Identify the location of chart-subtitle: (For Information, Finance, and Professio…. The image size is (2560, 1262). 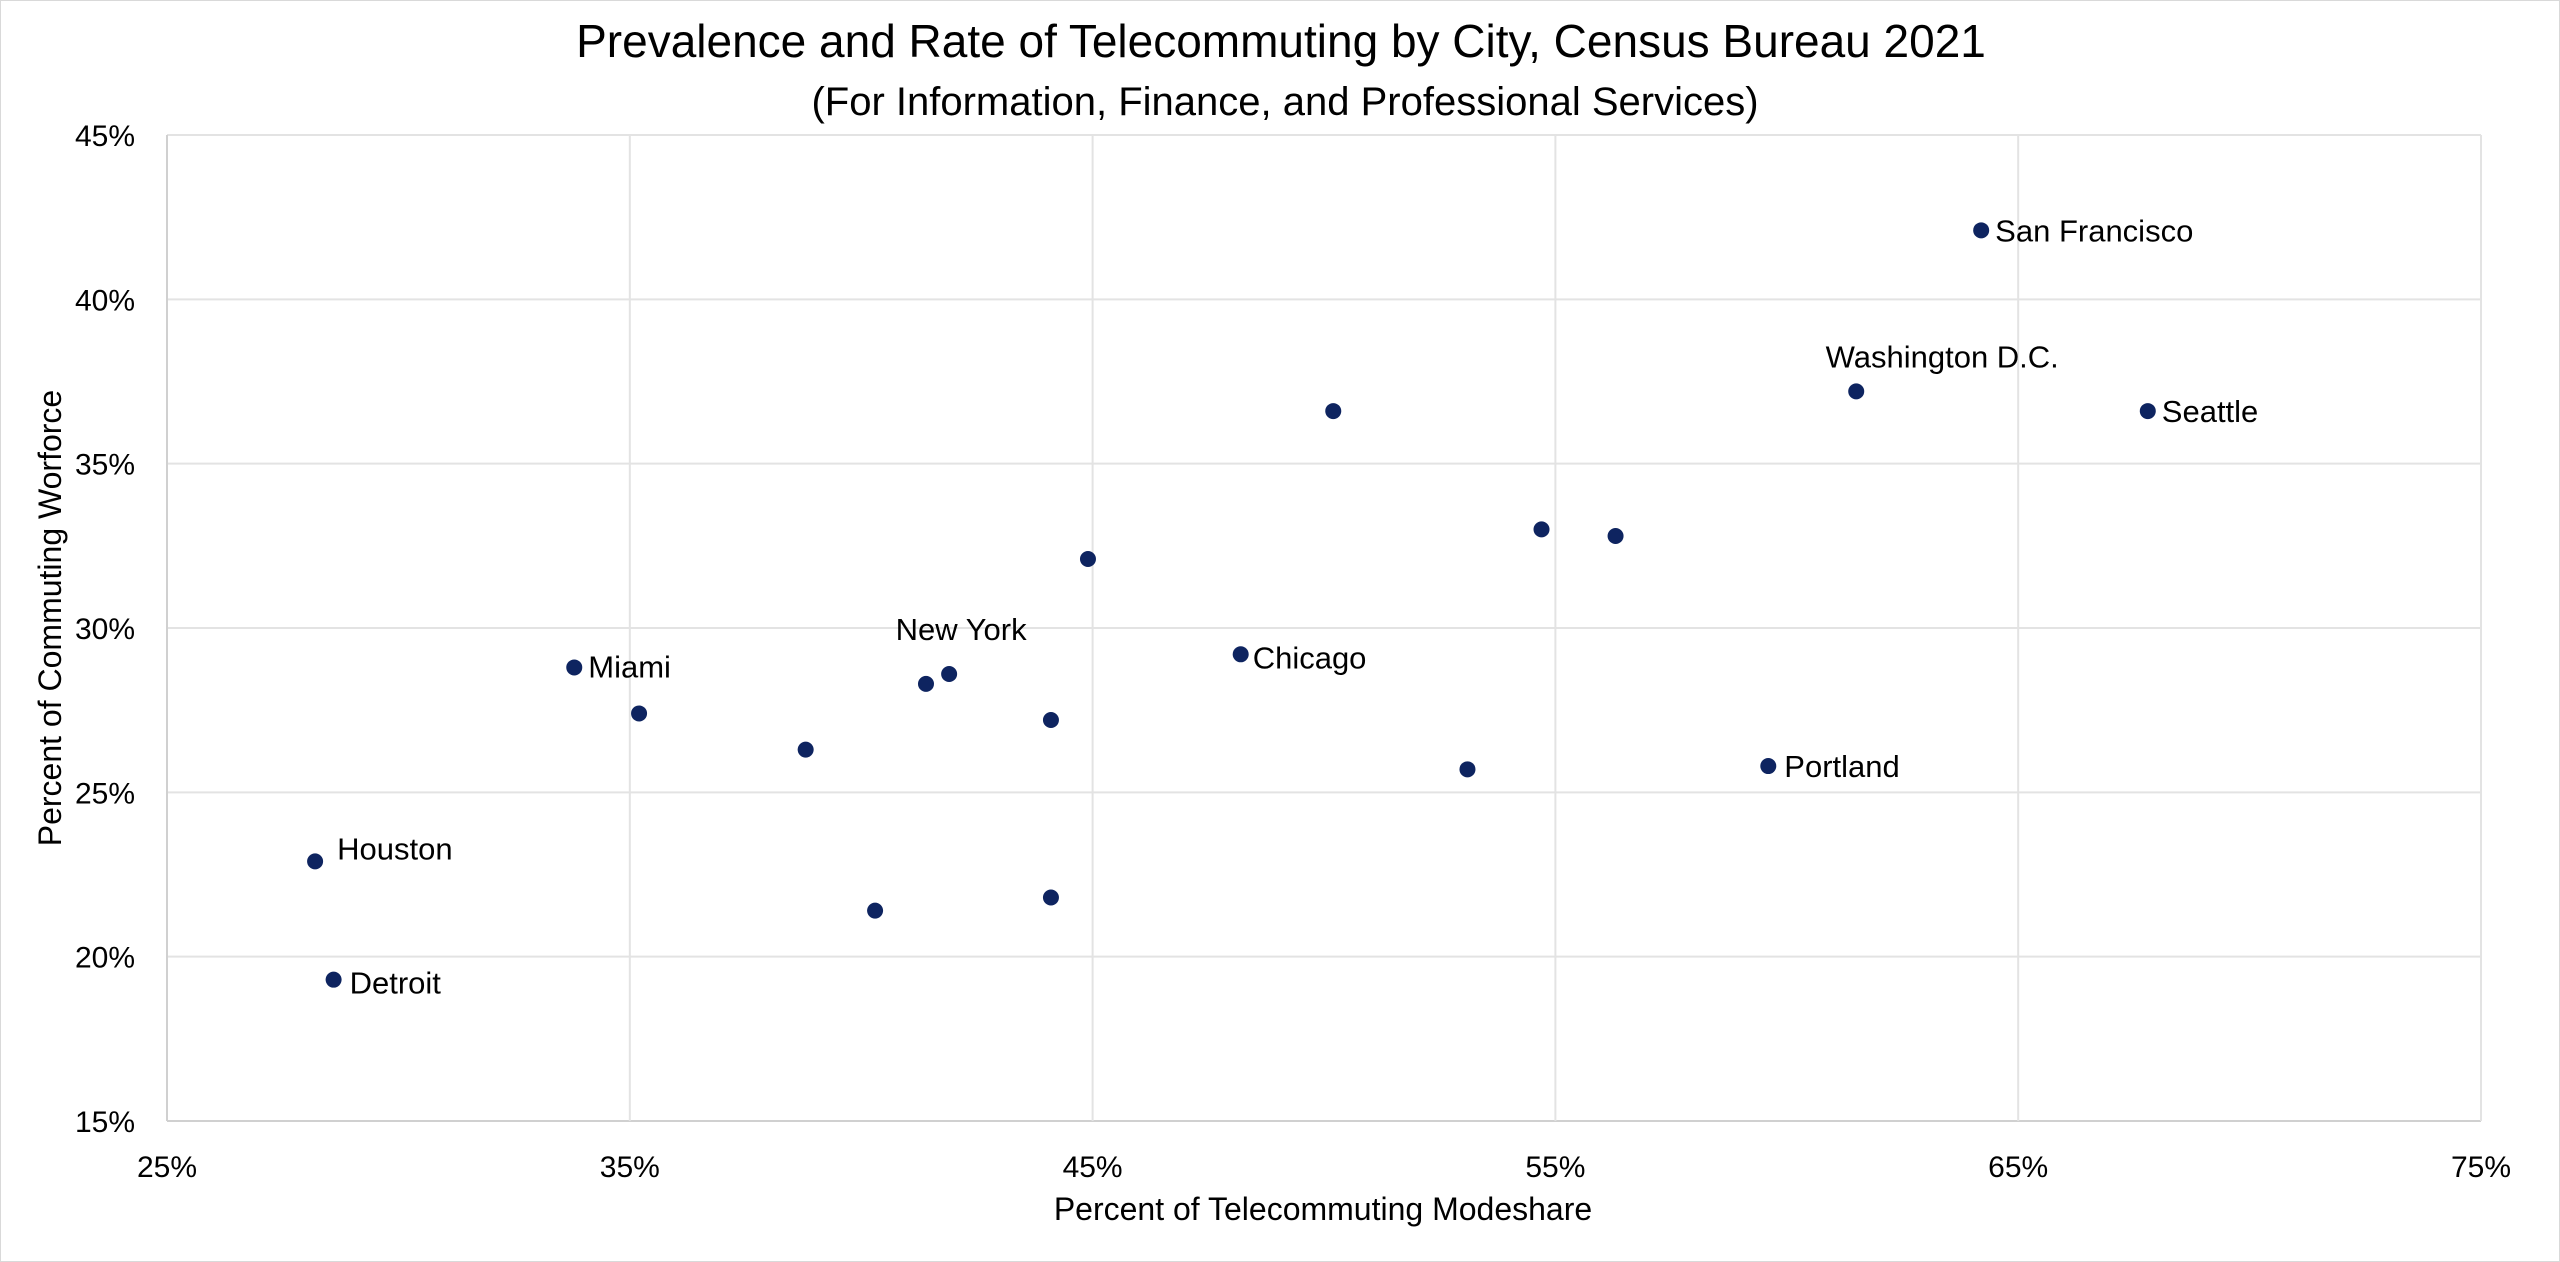
(1284, 102).